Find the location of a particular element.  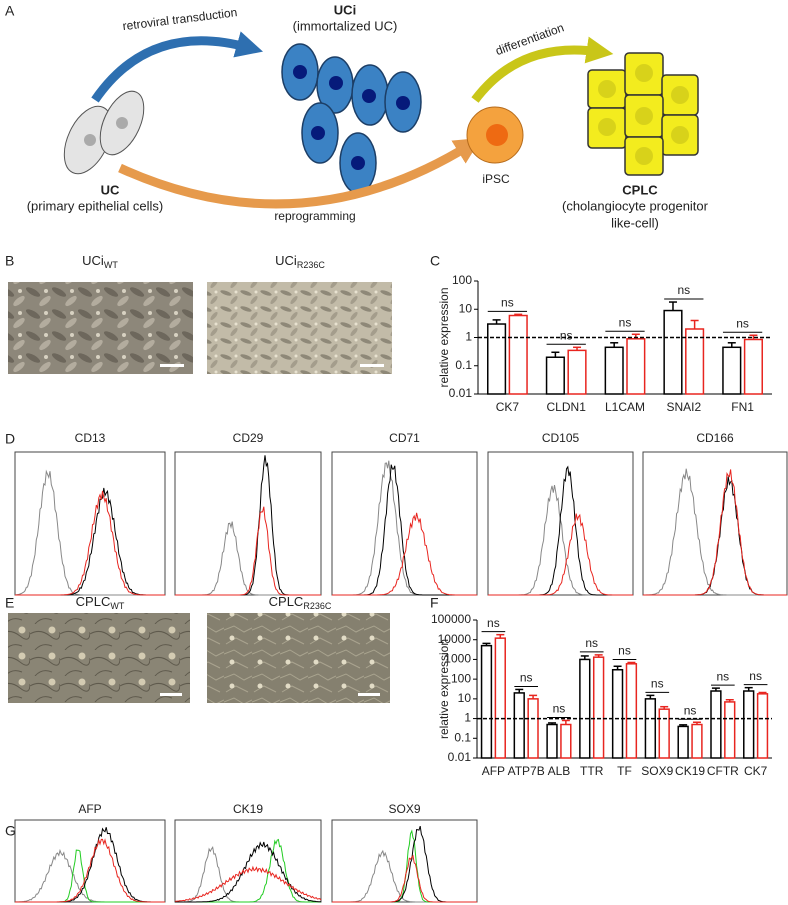

flow-title: AFP is located at coordinates (89, 809).